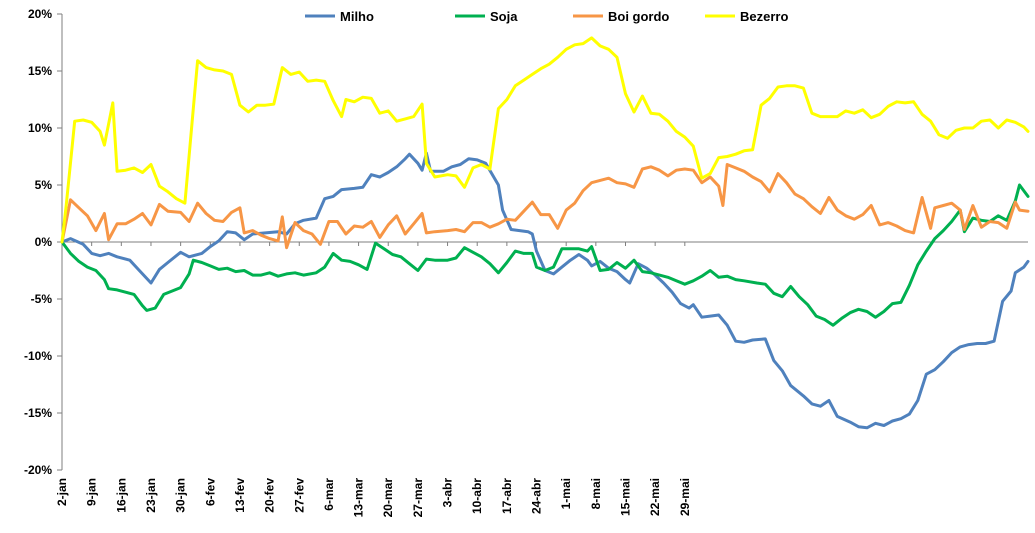  What do you see at coordinates (359, 498) in the screenshot?
I see `x-tick-label: 13-mar` at bounding box center [359, 498].